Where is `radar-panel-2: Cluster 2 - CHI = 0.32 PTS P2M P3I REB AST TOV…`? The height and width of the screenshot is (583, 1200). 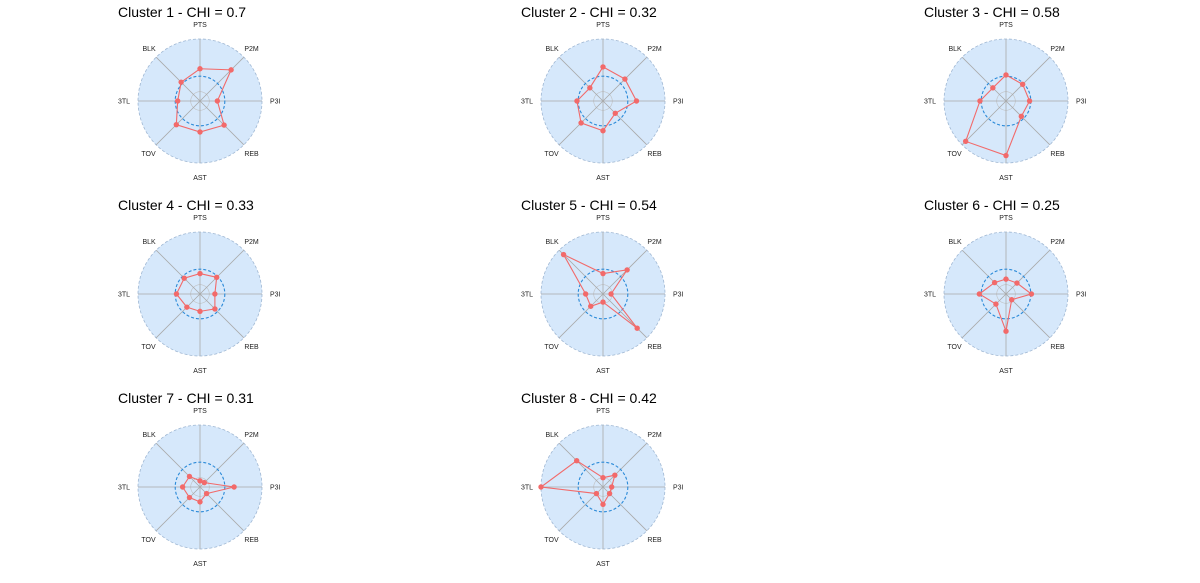
radar-panel-2: Cluster 2 - CHI = 0.32 PTS P2M P3I REB AST TOV… is located at coordinates (671, 100).